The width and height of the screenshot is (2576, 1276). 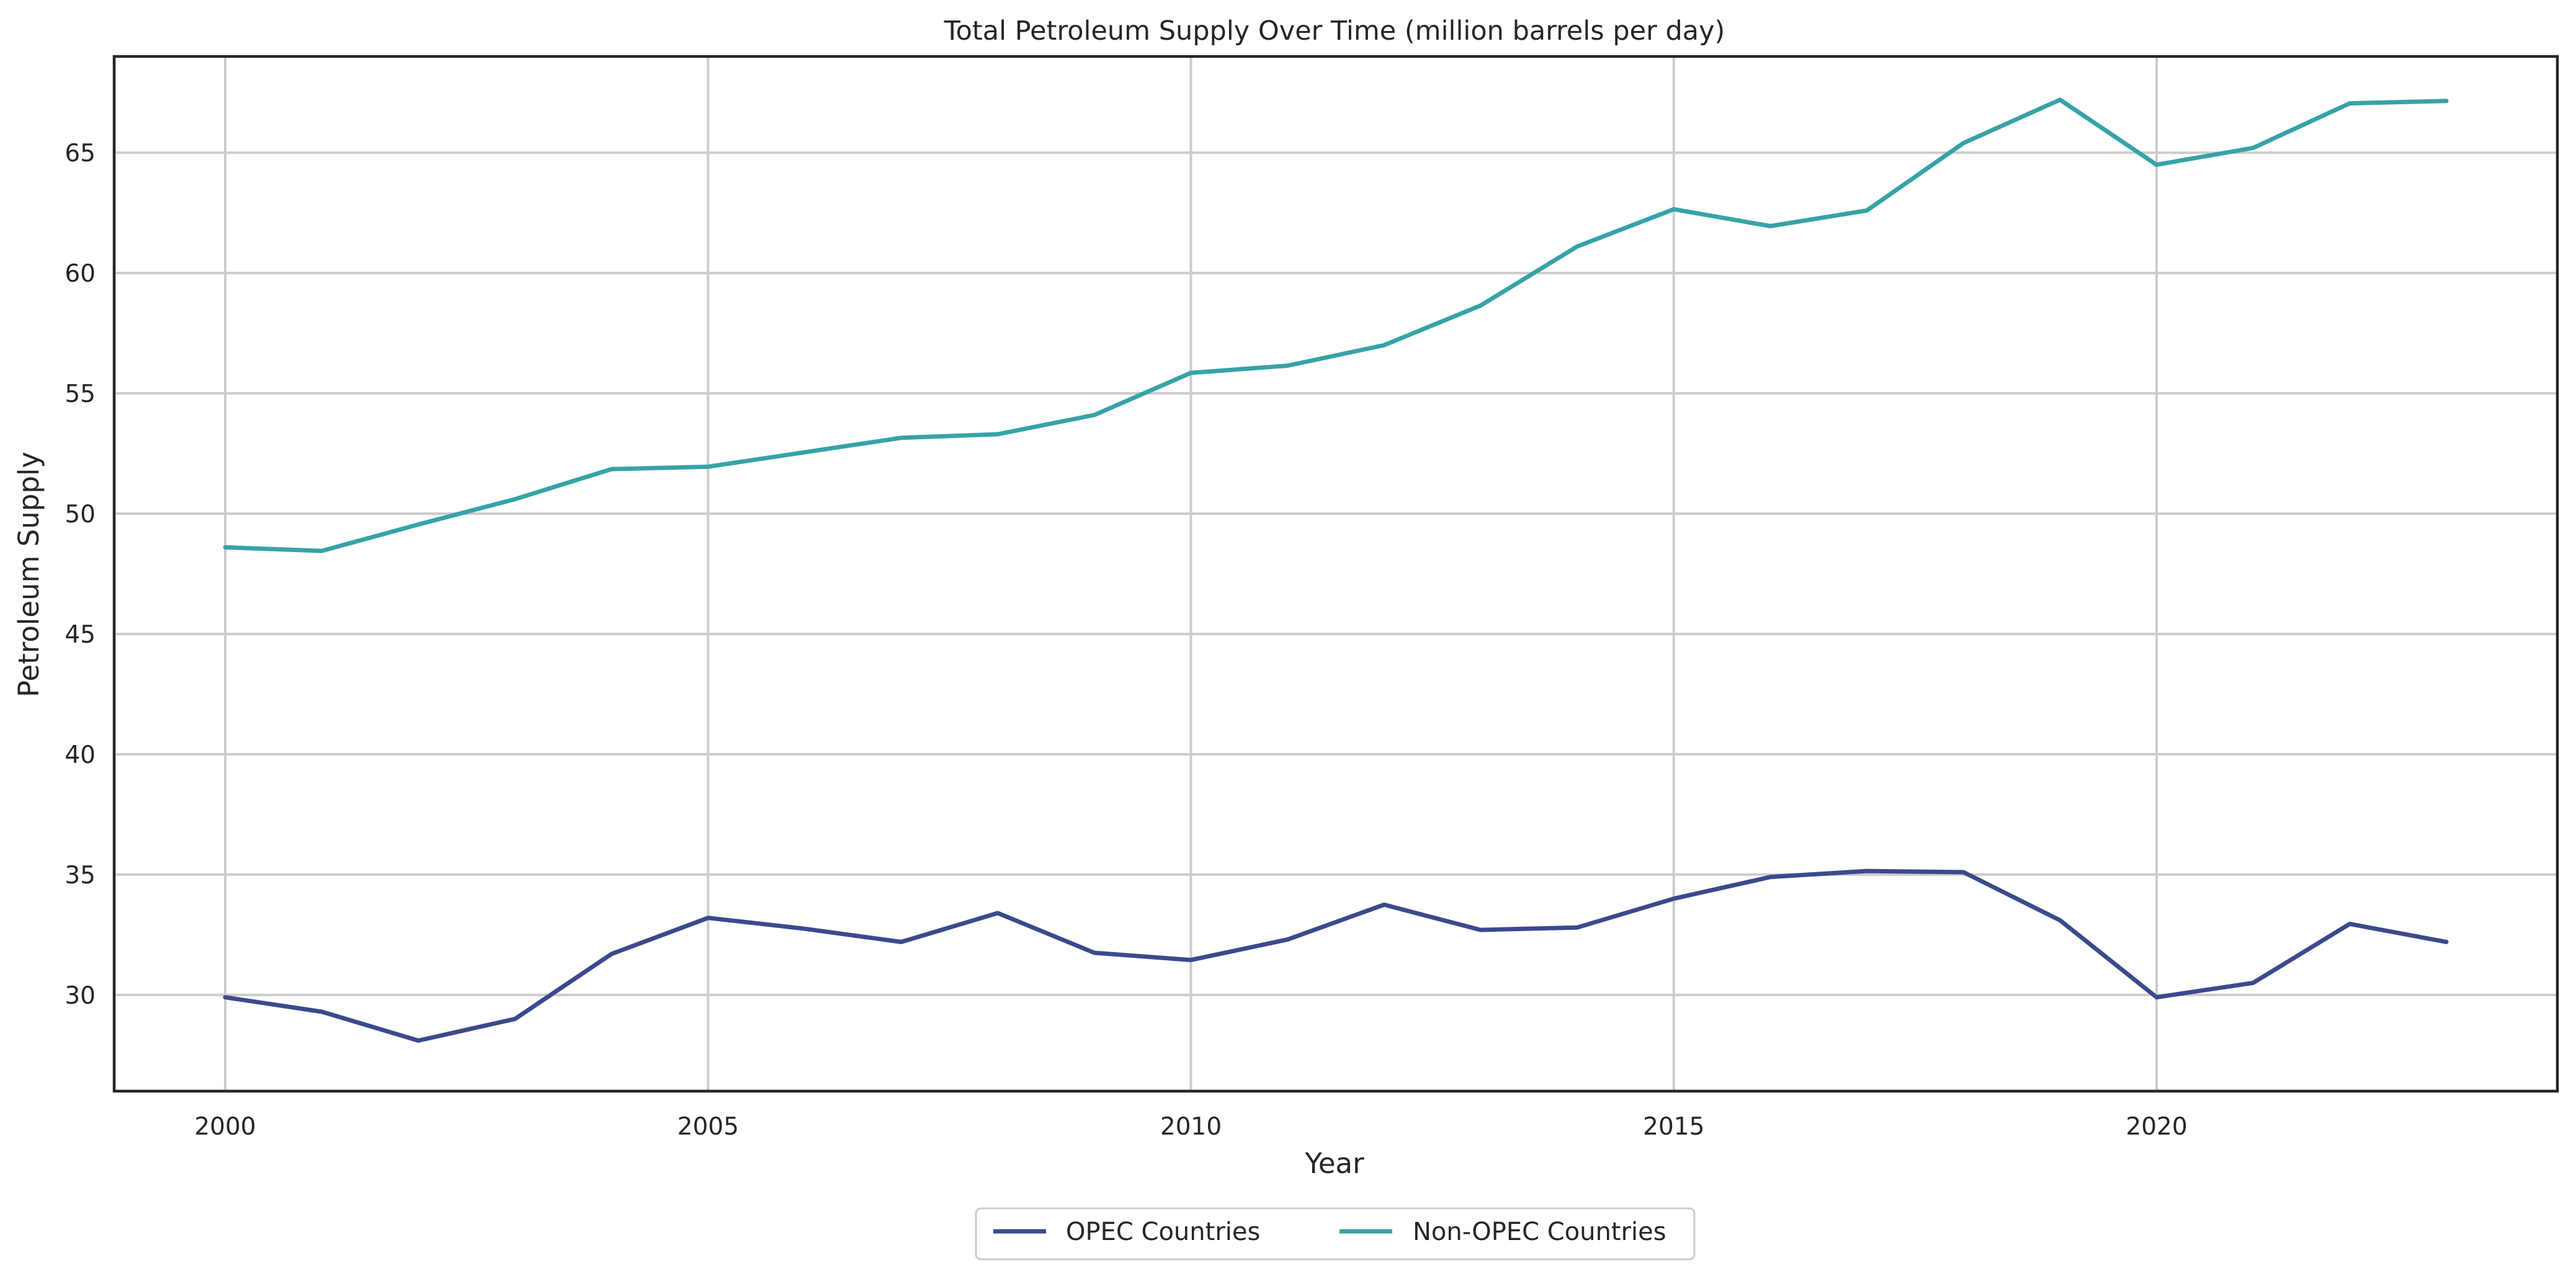 I want to click on y-tick-label-50: 50, so click(x=80, y=515).